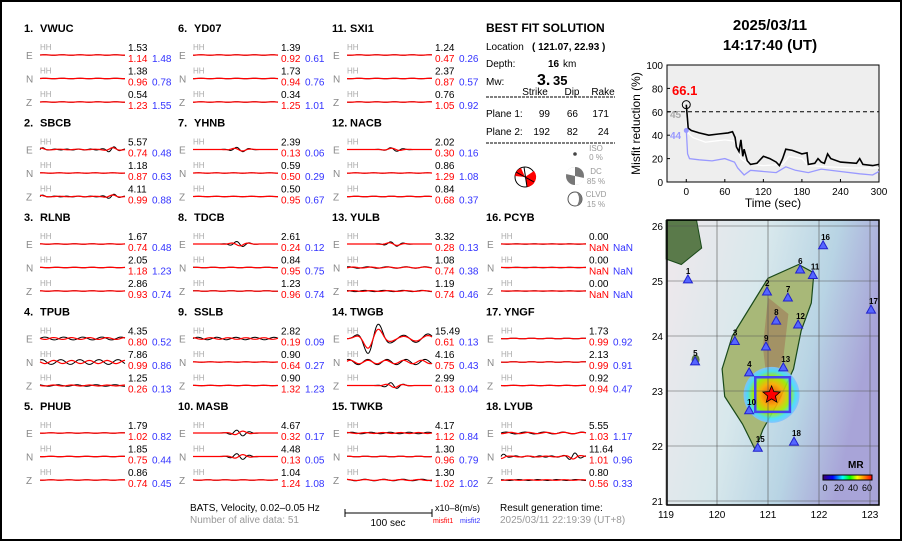 The width and height of the screenshot is (902, 546). Describe the element at coordinates (445, 261) in the screenshot. I see `peak-amplitude: 1.08` at that location.